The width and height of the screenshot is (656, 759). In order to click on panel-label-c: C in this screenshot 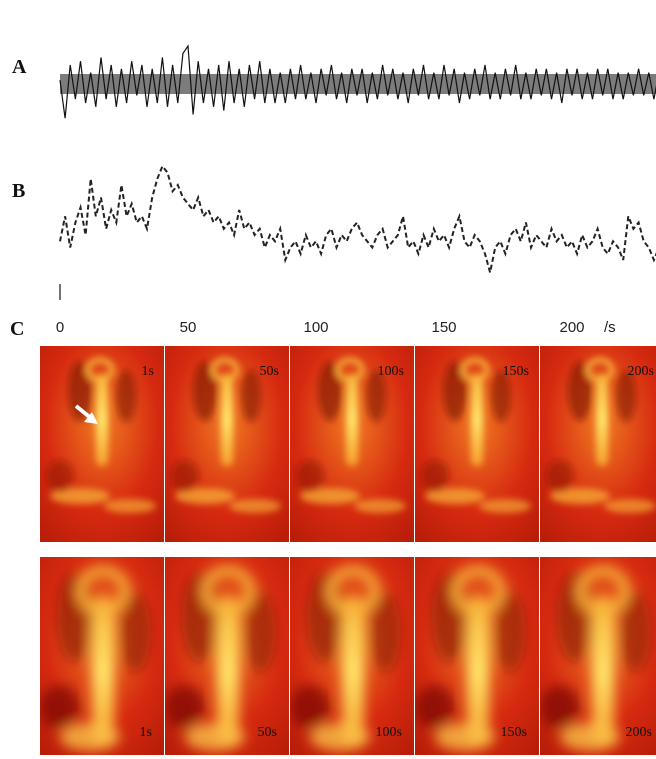, I will do `click(17, 329)`.